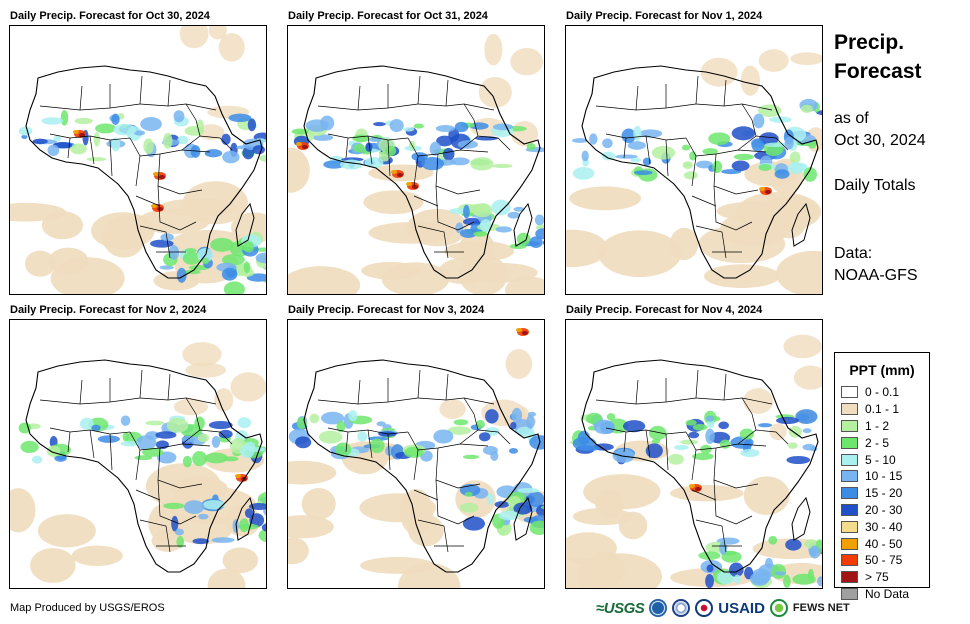 Image resolution: width=970 pixels, height=624 pixels. I want to click on as-of-value: Oct 30, 2024, so click(880, 140).